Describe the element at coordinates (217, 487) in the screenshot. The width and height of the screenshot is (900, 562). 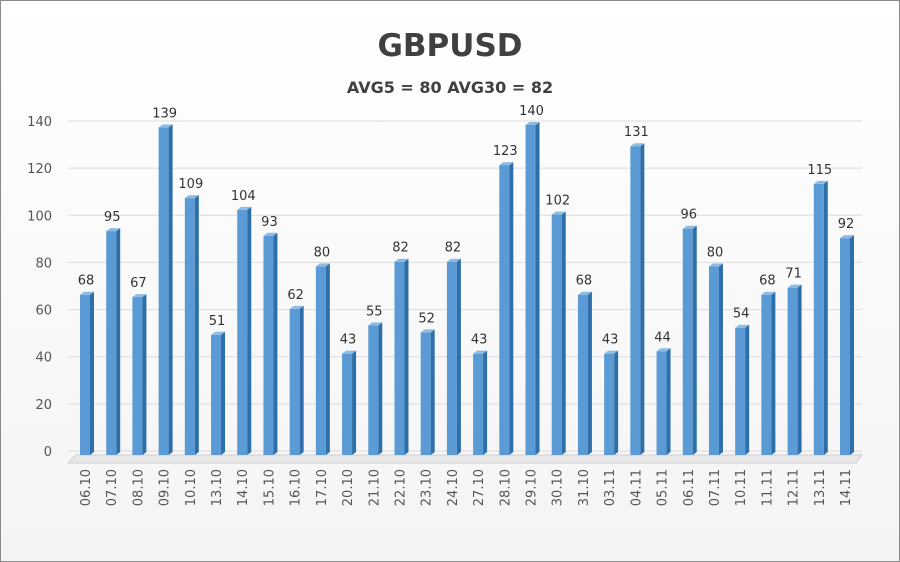
I see `x-tick-label: 13.10` at that location.